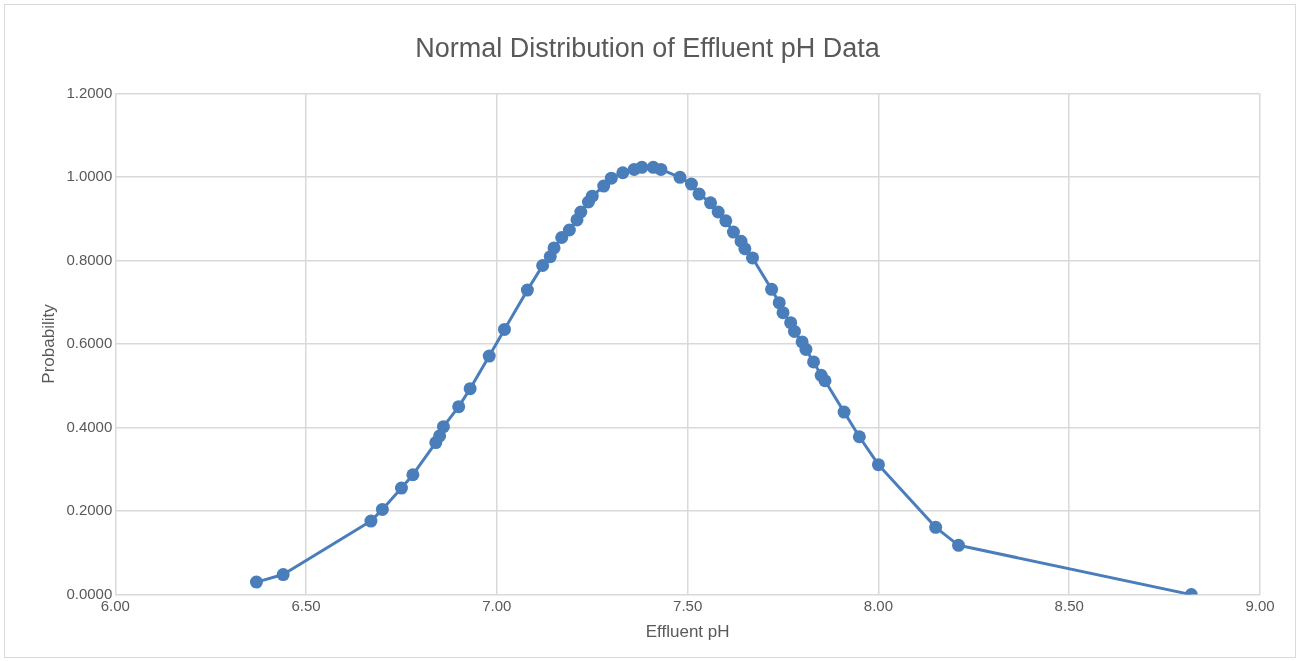  Describe the element at coordinates (89, 426) in the screenshot. I see `y-tick-label: 0.4000` at that location.